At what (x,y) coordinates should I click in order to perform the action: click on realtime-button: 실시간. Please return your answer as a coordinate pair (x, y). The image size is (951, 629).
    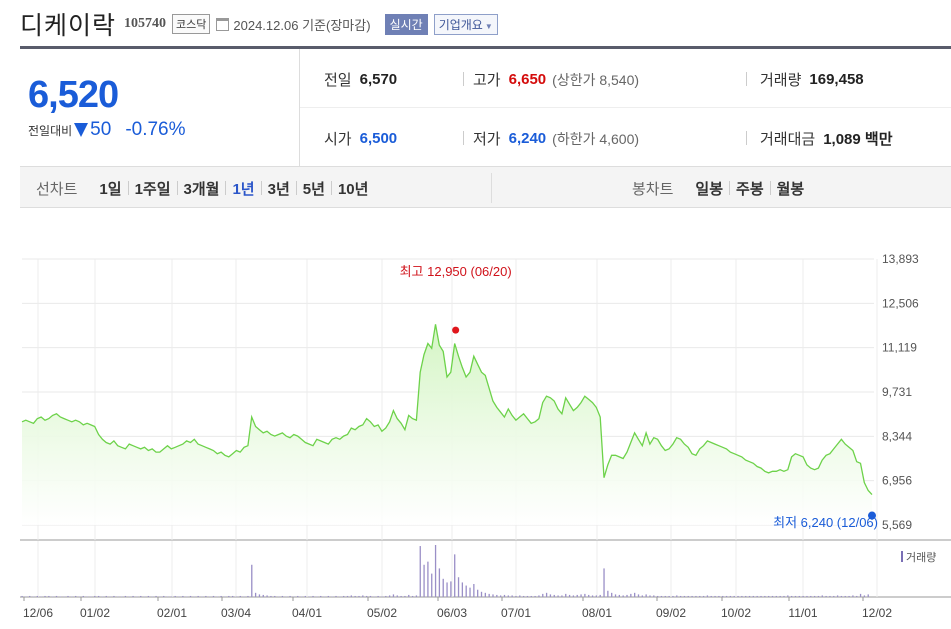
    Looking at the image, I should click on (406, 24).